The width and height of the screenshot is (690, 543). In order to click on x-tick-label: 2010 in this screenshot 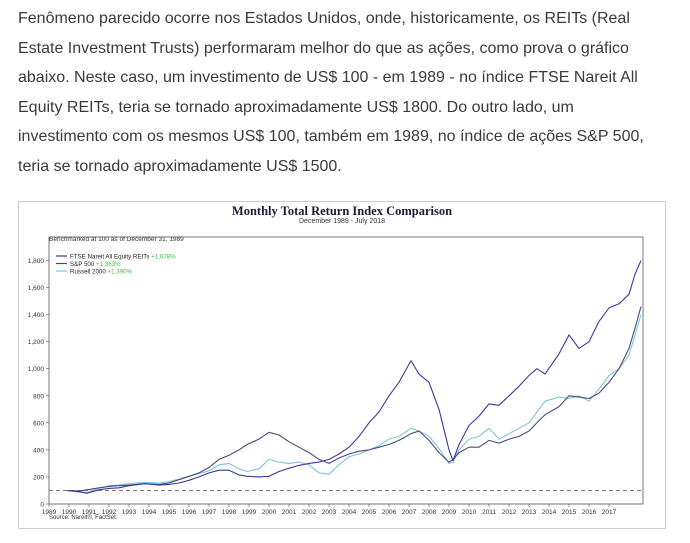, I will do `click(469, 512)`.